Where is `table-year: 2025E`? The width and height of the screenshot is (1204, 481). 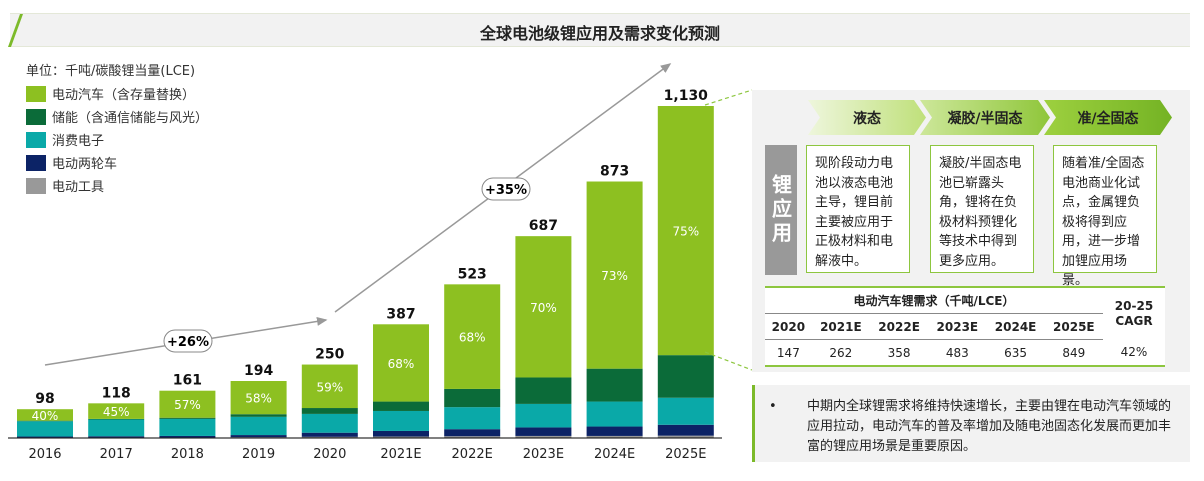
table-year: 2025E is located at coordinates (1073, 326).